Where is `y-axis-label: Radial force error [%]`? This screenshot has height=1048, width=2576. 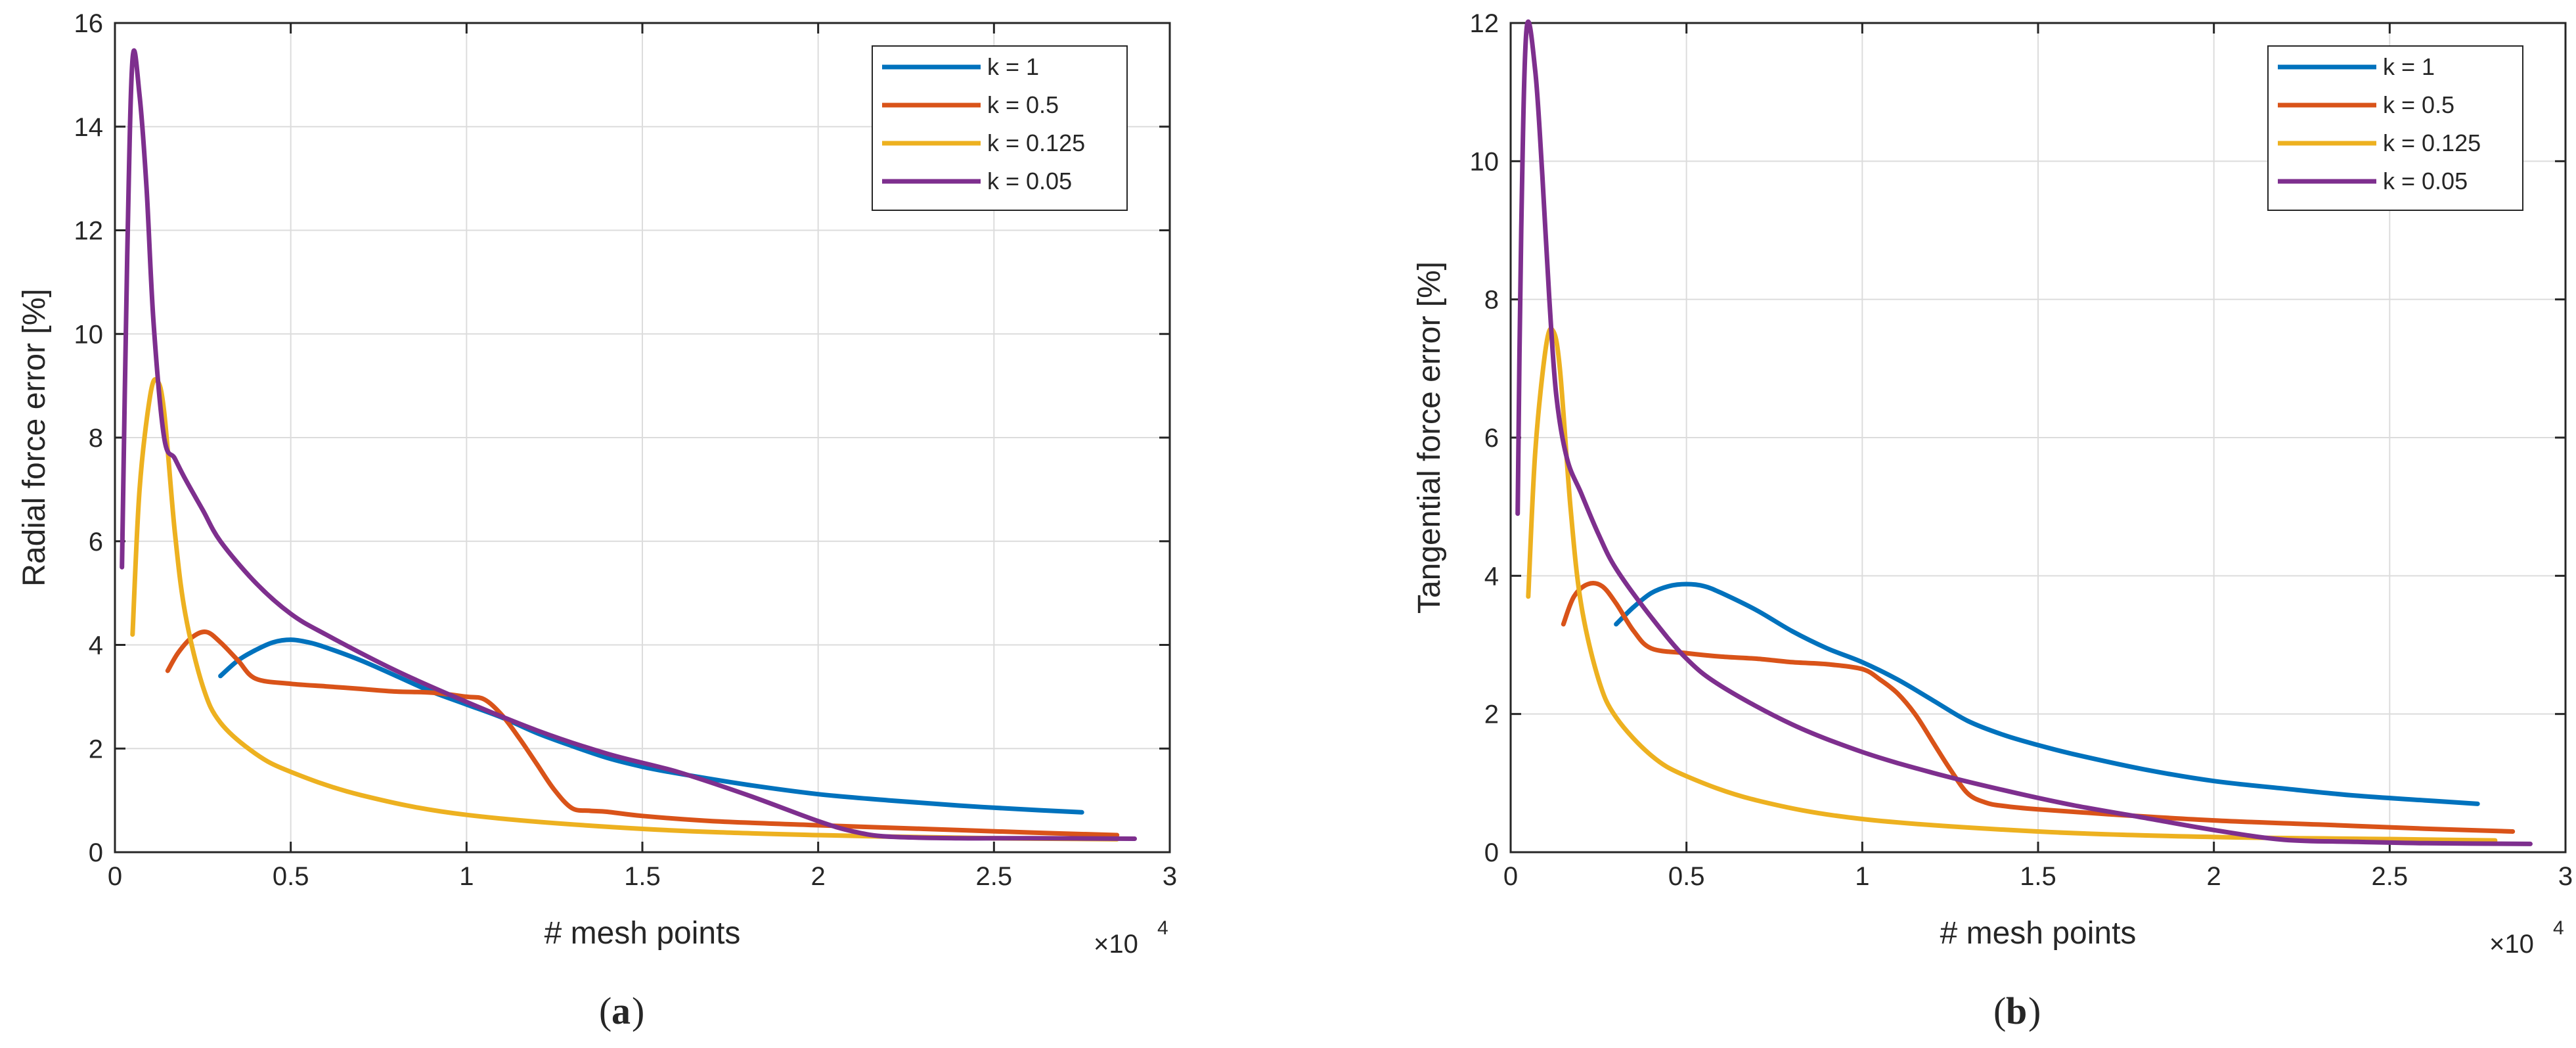
y-axis-label: Radial force error [%] is located at coordinates (34, 437).